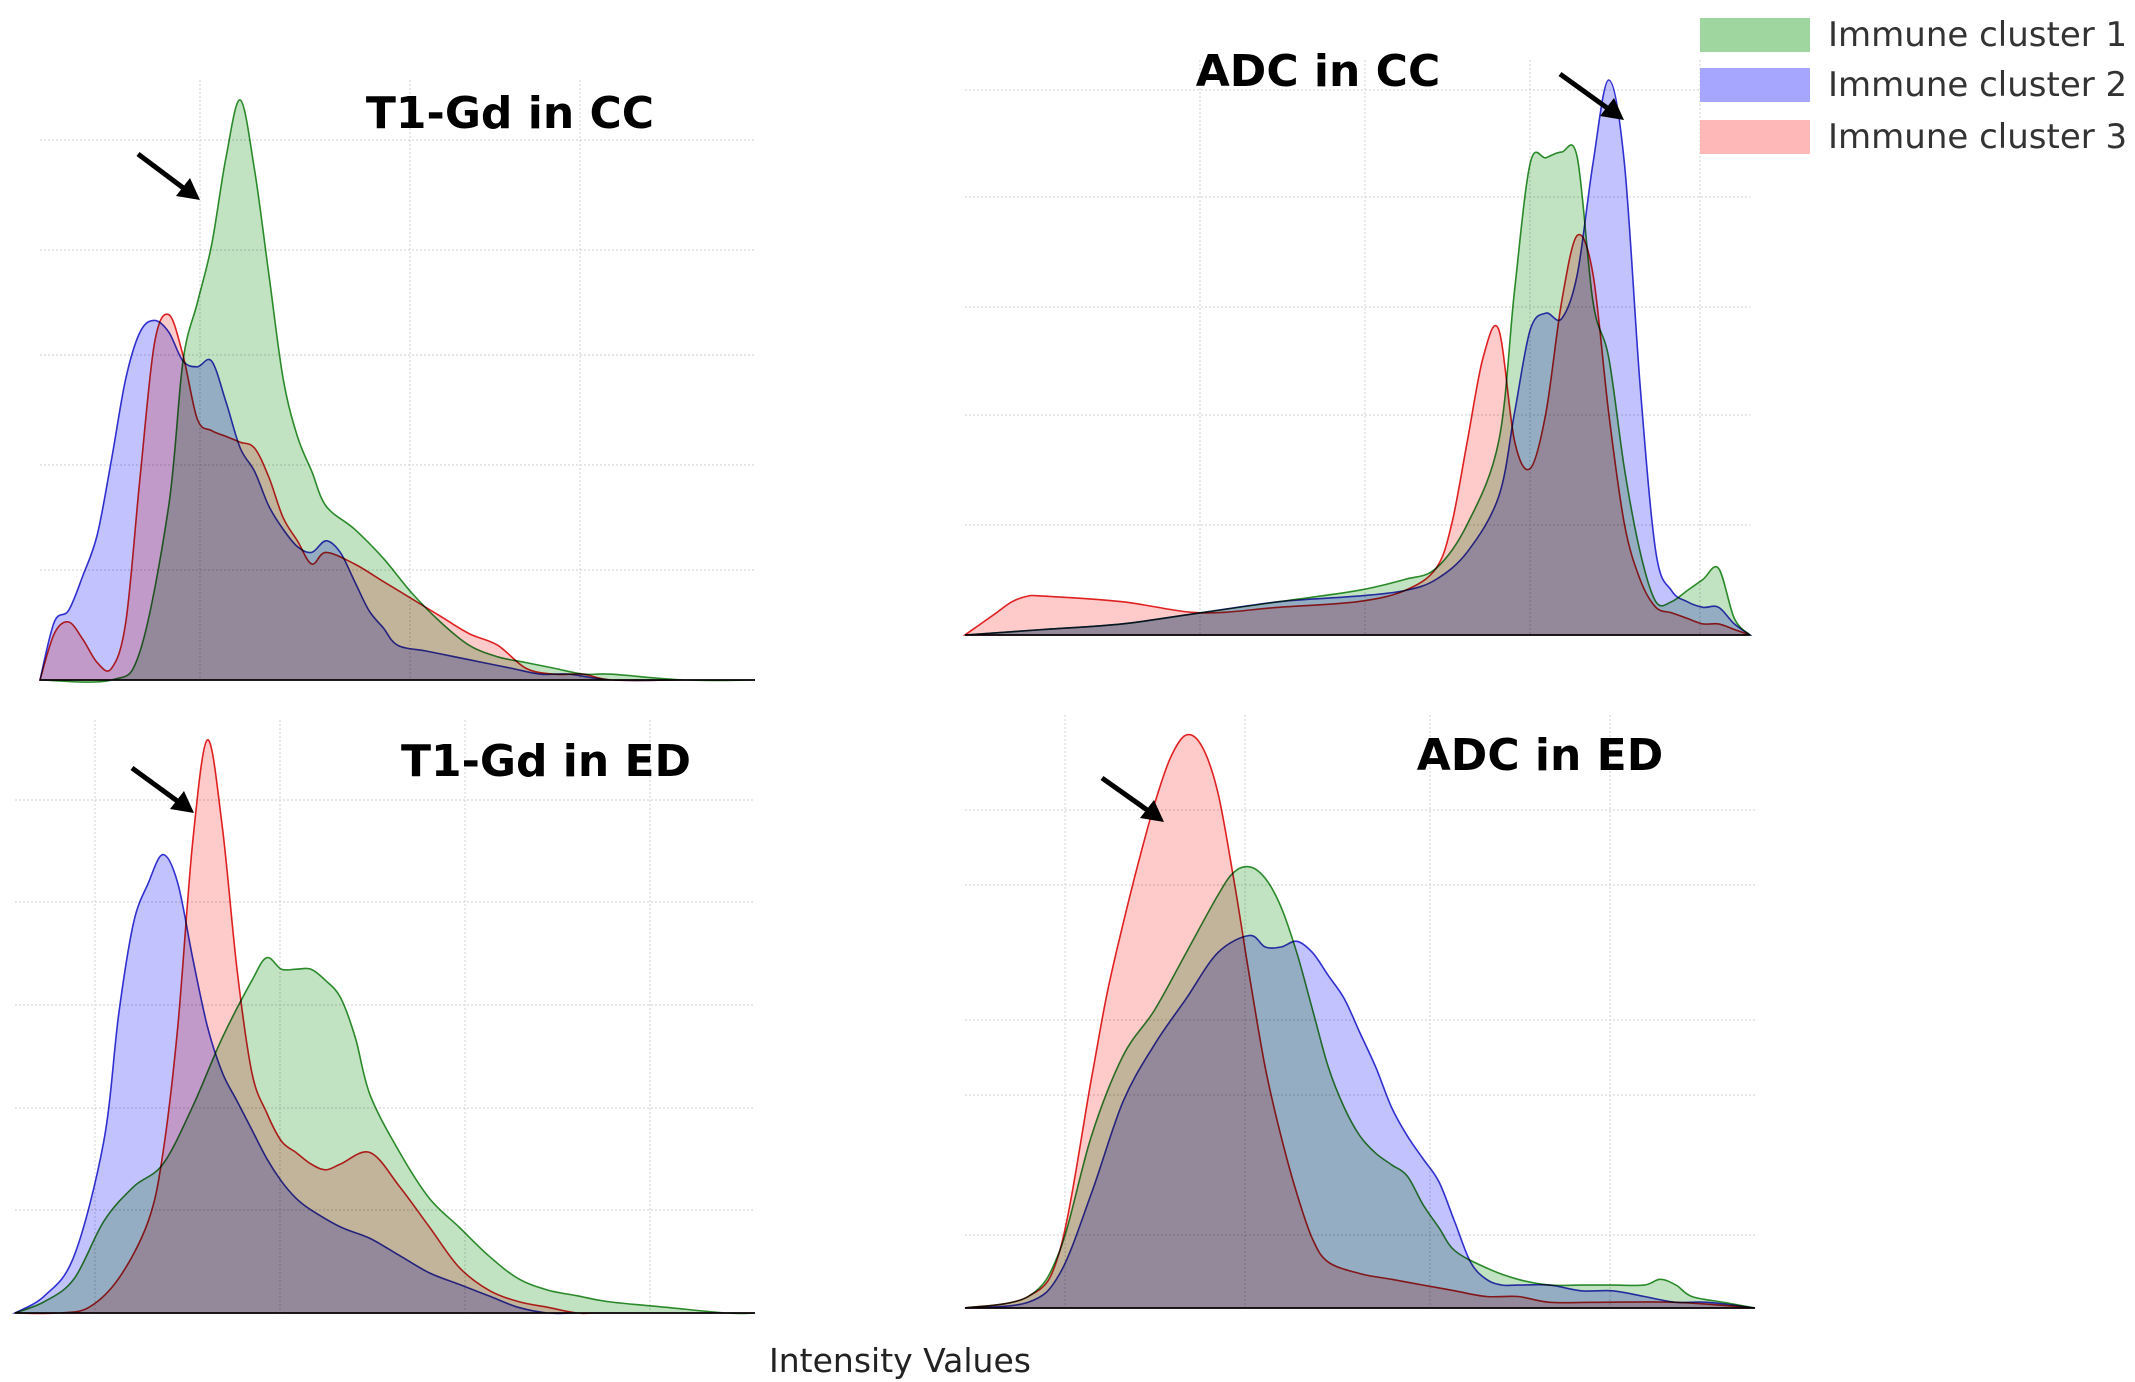  I want to click on panel-title: ADC in ED, so click(1540, 755).